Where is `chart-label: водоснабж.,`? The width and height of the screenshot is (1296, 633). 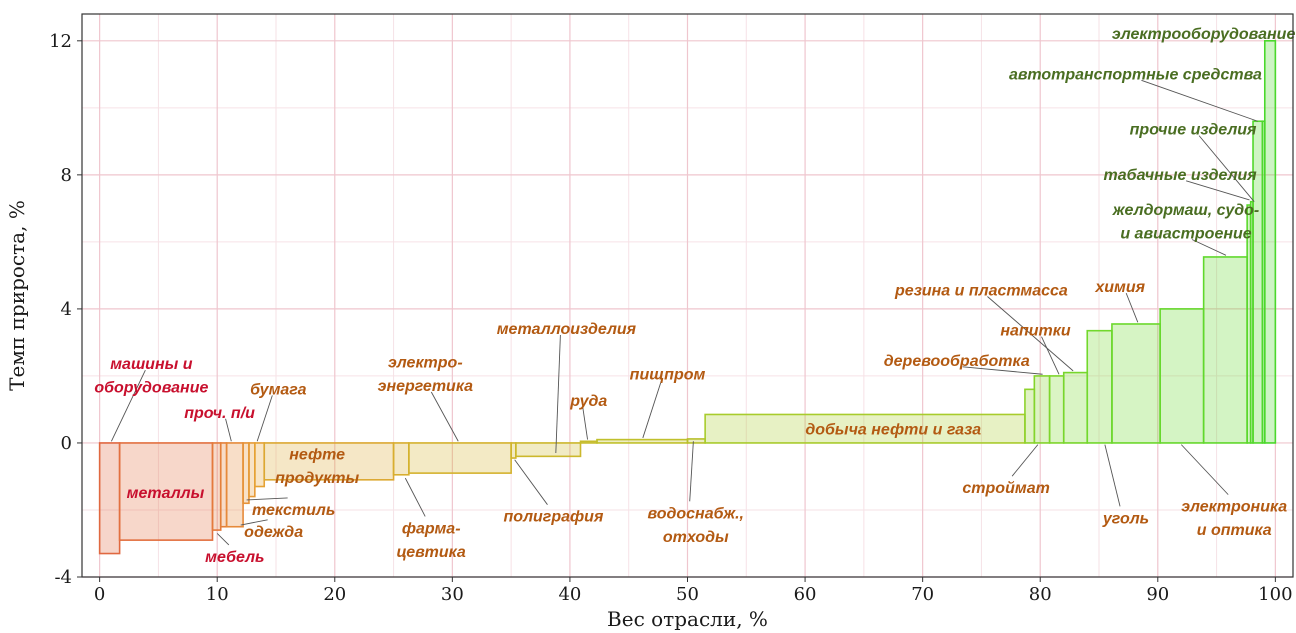 chart-label: водоснабж., is located at coordinates (695, 513).